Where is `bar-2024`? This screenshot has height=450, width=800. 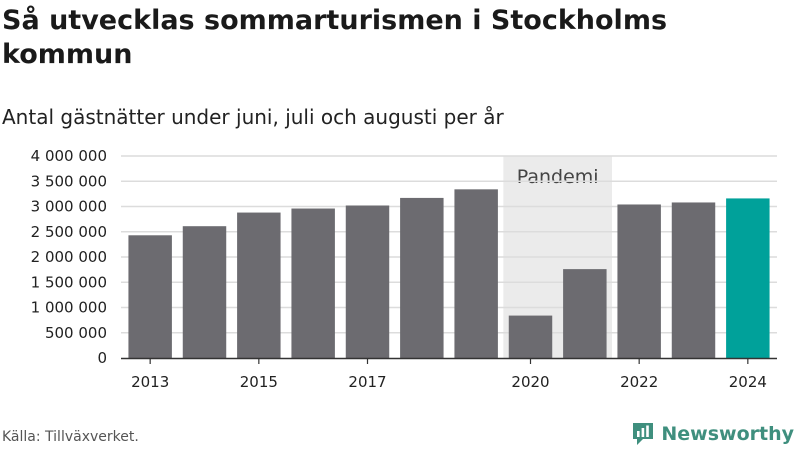
bar-2024 is located at coordinates (748, 278).